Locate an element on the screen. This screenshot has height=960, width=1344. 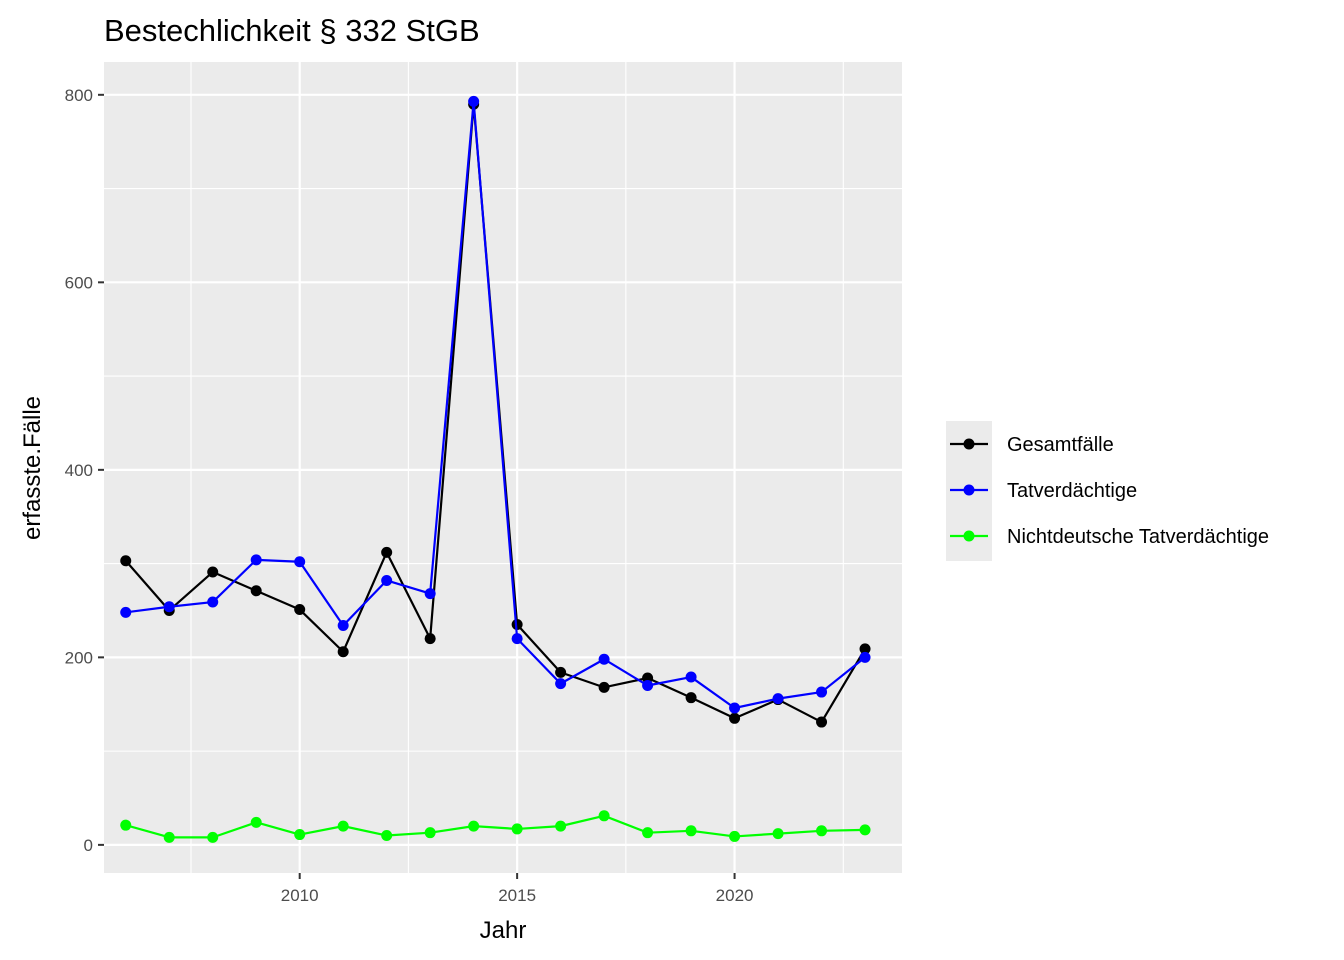
legend-item: Nichtdeutsche Tatverdächtige is located at coordinates (1109, 537).